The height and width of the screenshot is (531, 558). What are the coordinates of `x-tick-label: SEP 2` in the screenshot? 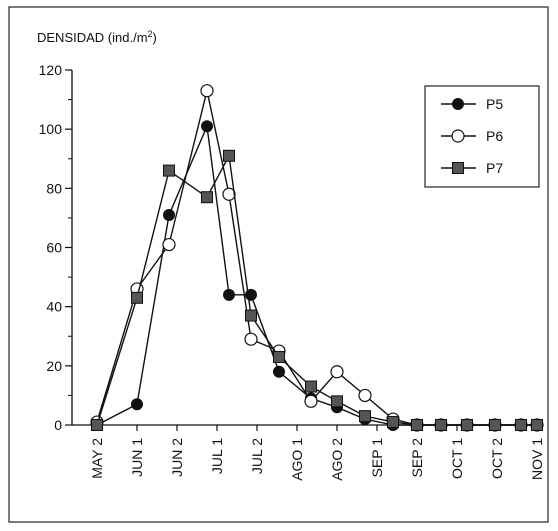 It's located at (417, 458).